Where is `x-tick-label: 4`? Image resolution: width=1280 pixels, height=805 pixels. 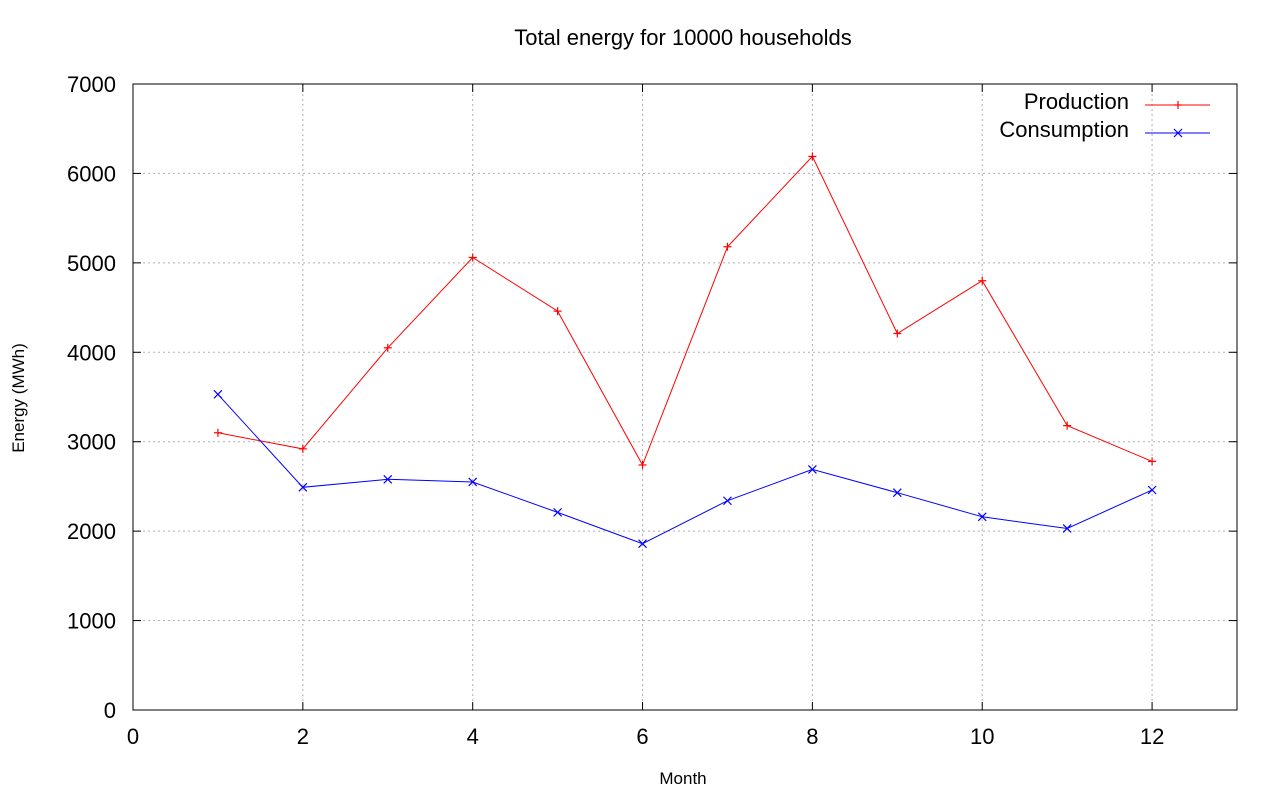 x-tick-label: 4 is located at coordinates (473, 736).